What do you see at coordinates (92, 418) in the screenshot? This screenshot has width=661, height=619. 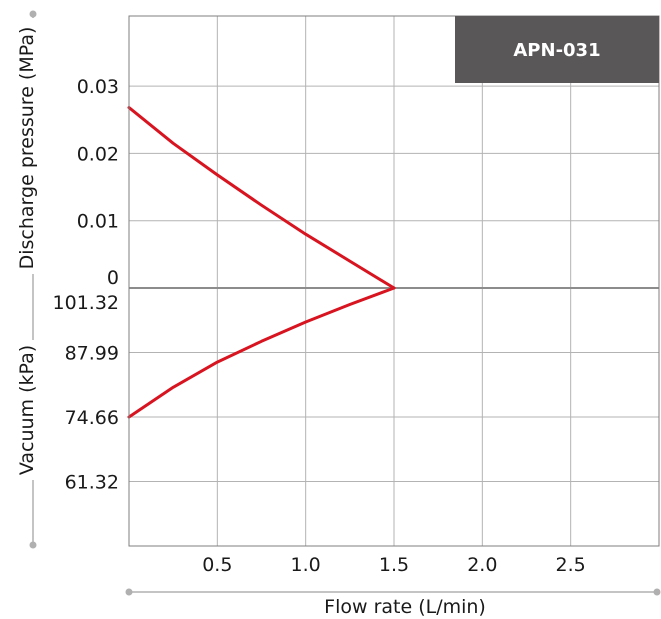 I see `vacuum-tick-label: 74.66` at bounding box center [92, 418].